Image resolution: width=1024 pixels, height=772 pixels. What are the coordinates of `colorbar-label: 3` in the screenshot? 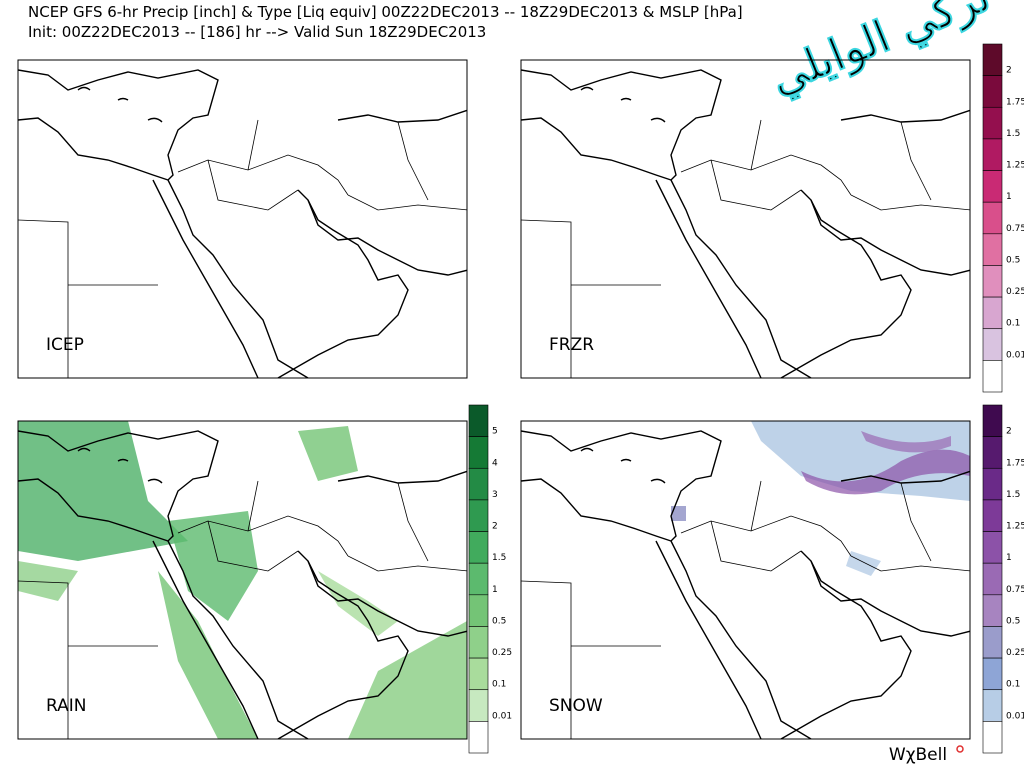 It's located at (495, 495).